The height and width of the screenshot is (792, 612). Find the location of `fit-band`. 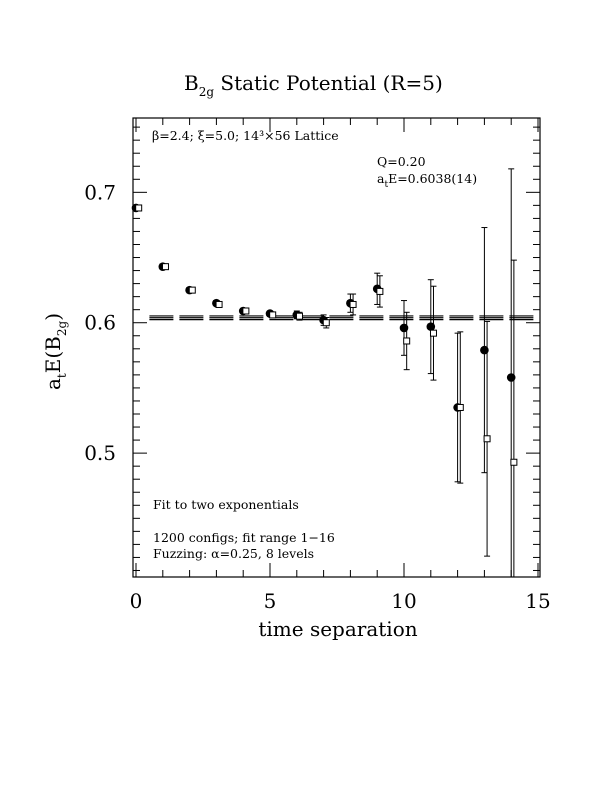

fit-band is located at coordinates (344, 318).